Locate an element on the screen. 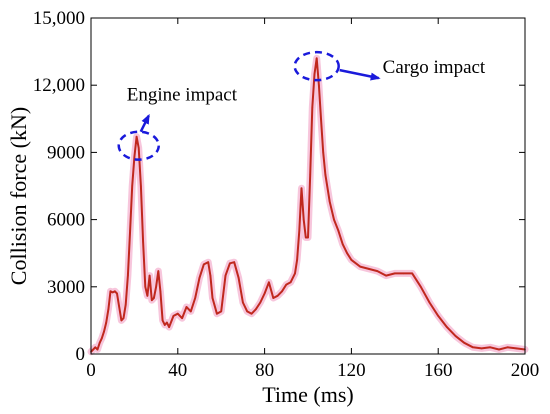  cargo-impact-arrow is located at coordinates (360, 74).